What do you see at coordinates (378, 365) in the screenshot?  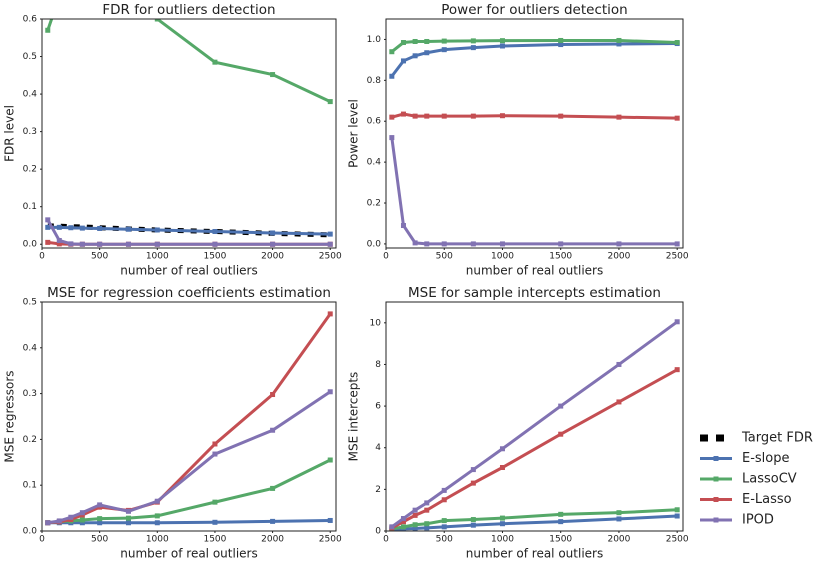 I see `y-tick-label: 8` at bounding box center [378, 365].